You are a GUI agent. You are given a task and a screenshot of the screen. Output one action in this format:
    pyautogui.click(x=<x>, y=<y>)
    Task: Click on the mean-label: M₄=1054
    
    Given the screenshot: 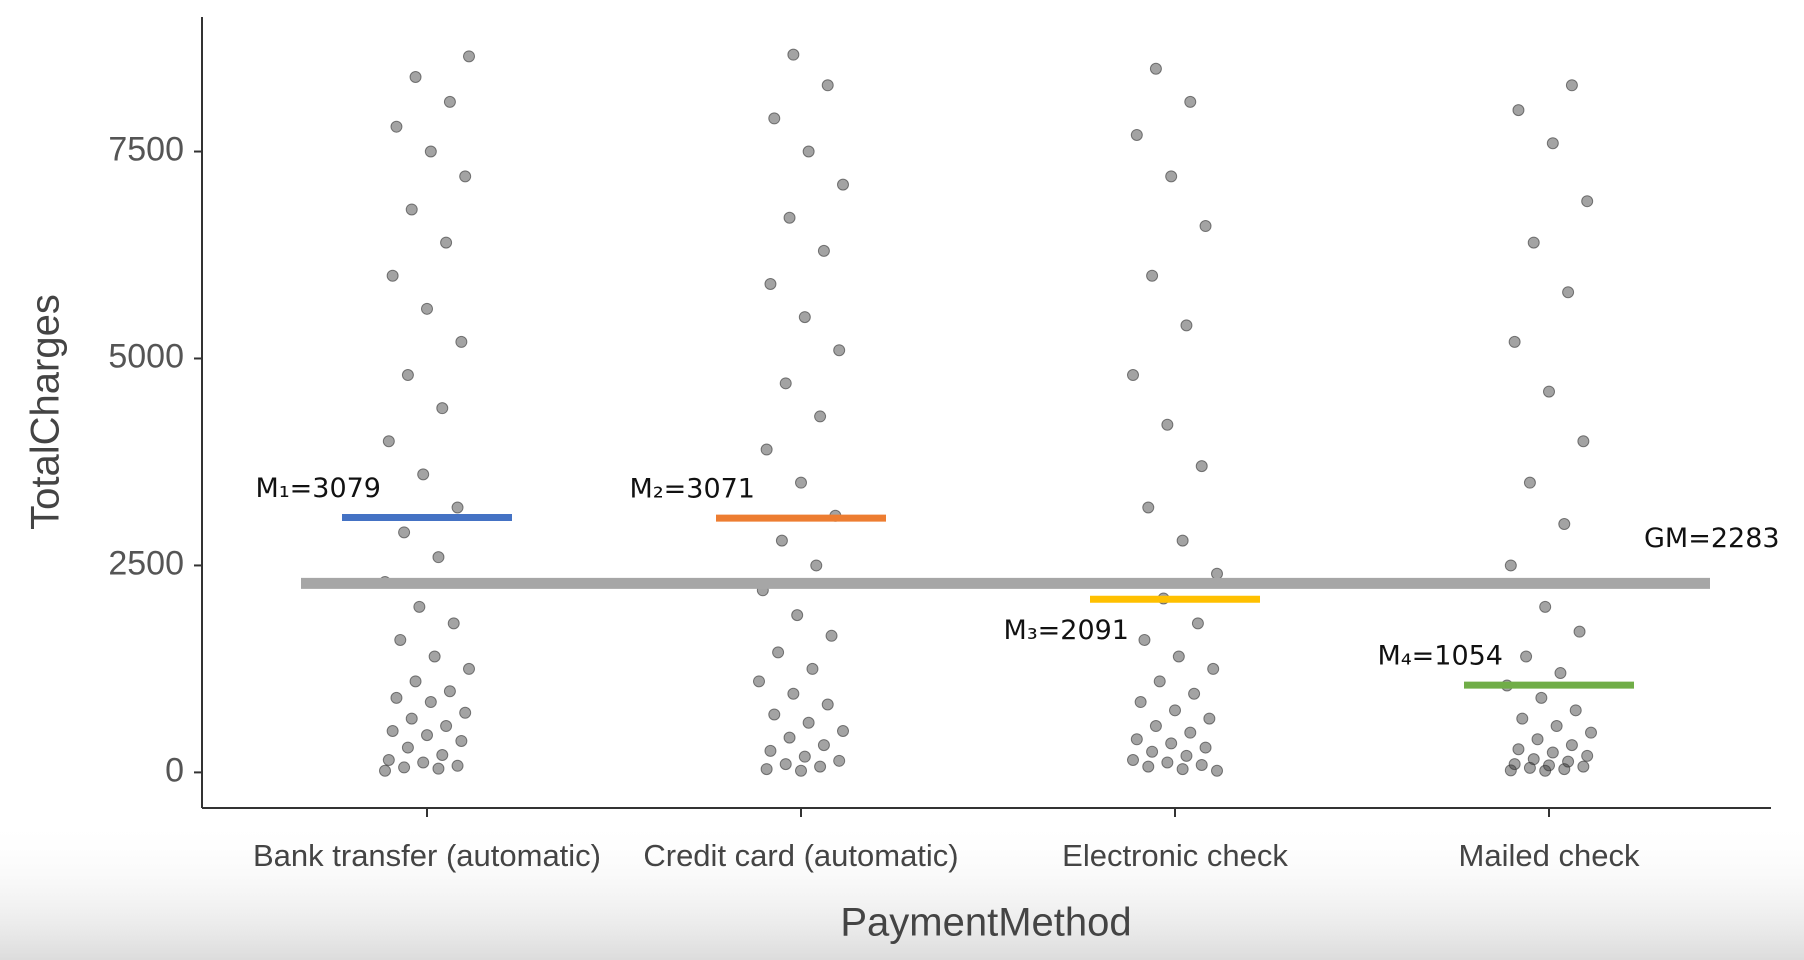 What is the action you would take?
    pyautogui.click(x=1440, y=656)
    